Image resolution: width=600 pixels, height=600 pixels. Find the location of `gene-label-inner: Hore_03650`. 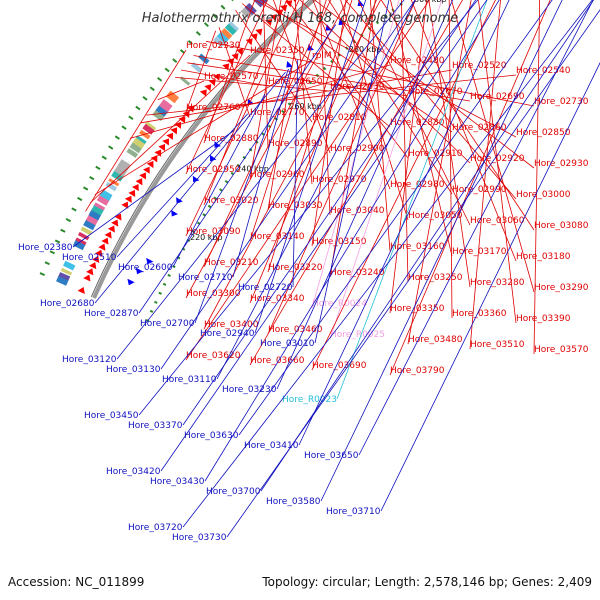

gene-label-inner: Hore_03650 is located at coordinates (331, 456).